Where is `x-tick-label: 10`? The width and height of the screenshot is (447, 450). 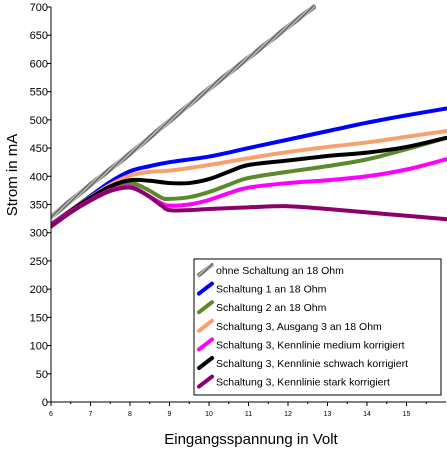 x-tick-label: 10 is located at coordinates (209, 414).